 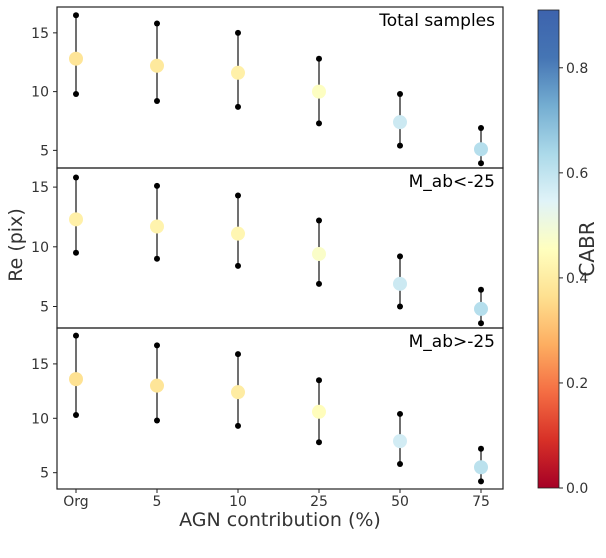 I want to click on colorbar-label: CABR, so click(x=587, y=248).